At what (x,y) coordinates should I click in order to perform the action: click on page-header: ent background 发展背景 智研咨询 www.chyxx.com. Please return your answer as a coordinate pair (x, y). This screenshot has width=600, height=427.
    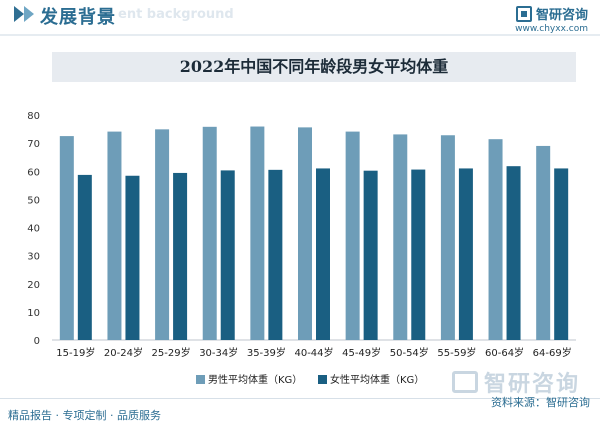
    Looking at the image, I should click on (300, 18).